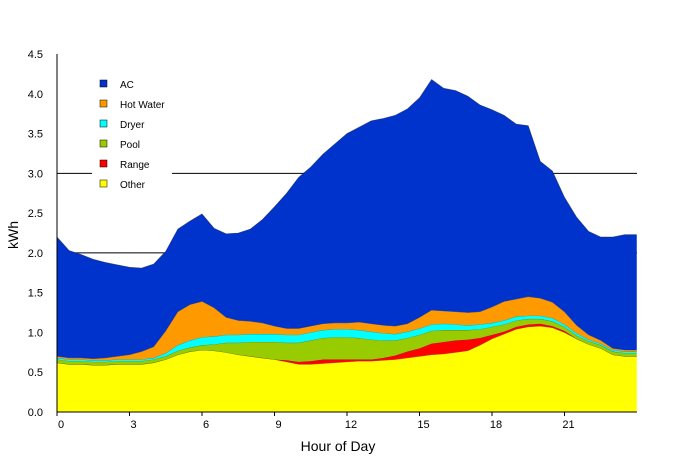  I want to click on x-tick-label: 9, so click(278, 425).